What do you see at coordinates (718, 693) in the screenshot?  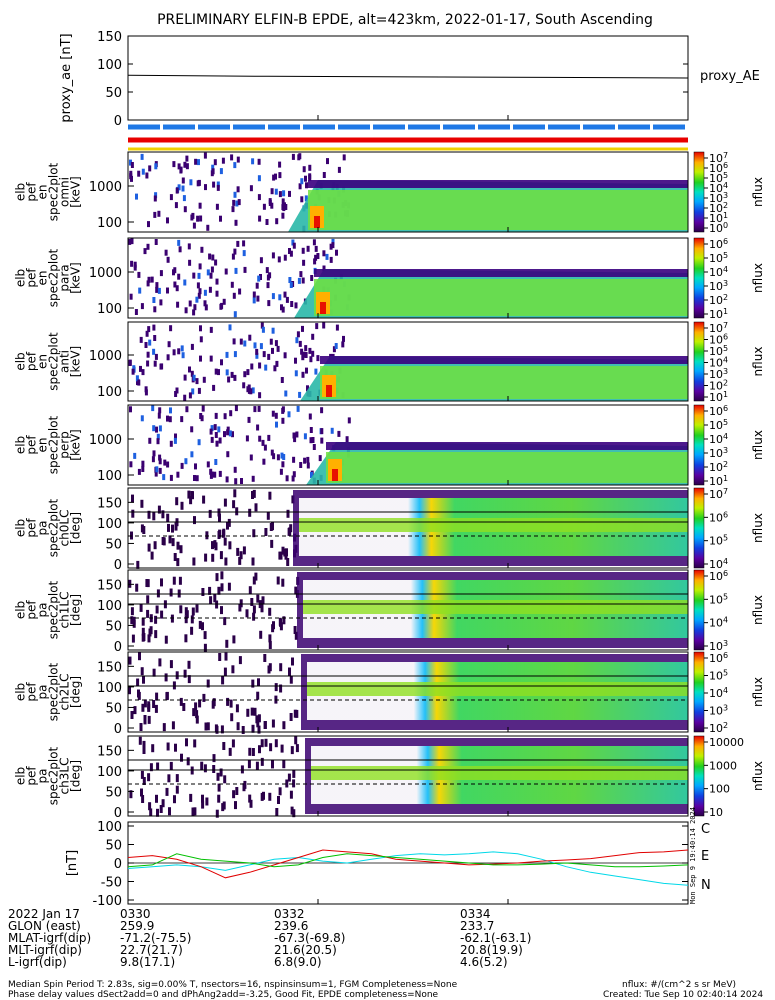 I see `pa-panel-2-cbar-tick: 10⁴` at bounding box center [718, 693].